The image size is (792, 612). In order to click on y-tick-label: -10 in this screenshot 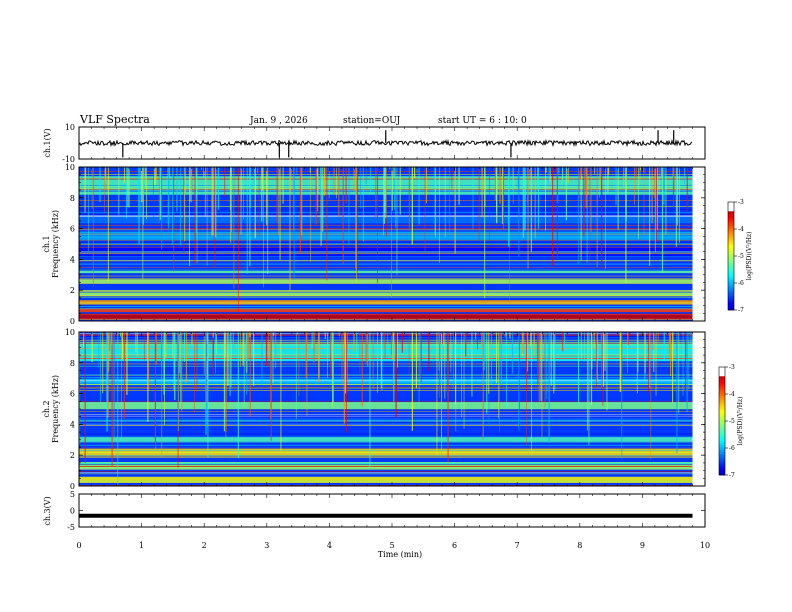, I will do `click(68, 159)`.